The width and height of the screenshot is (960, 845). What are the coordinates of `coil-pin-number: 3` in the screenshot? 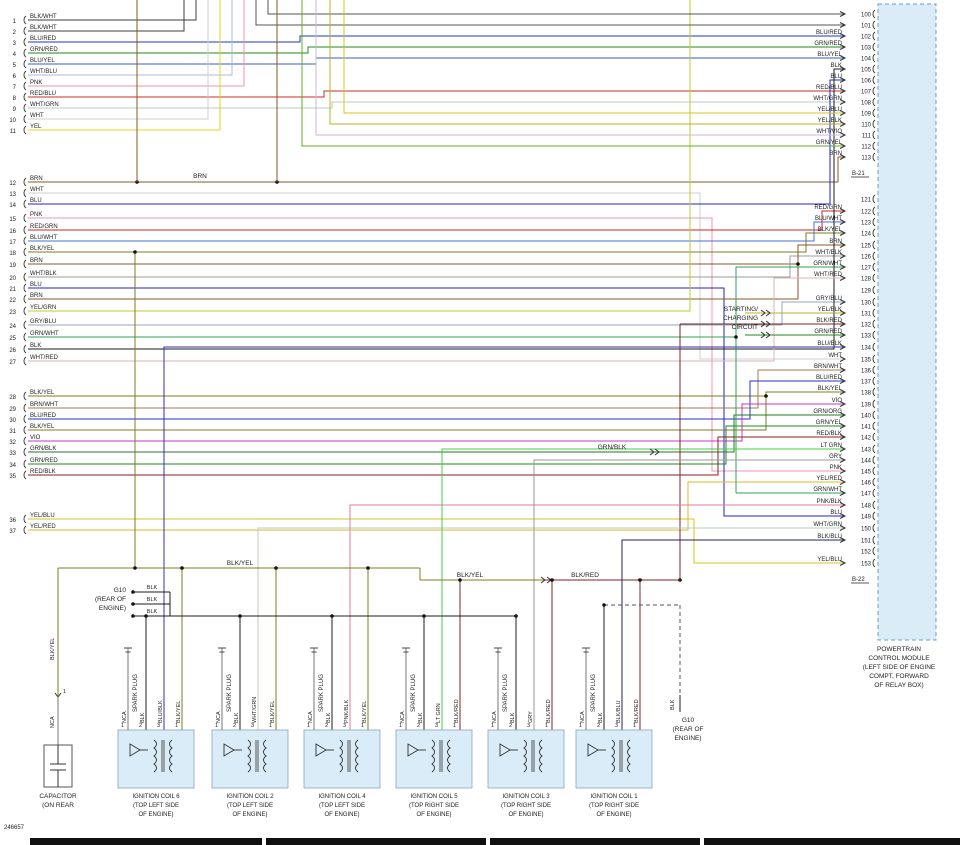 It's located at (158, 726).